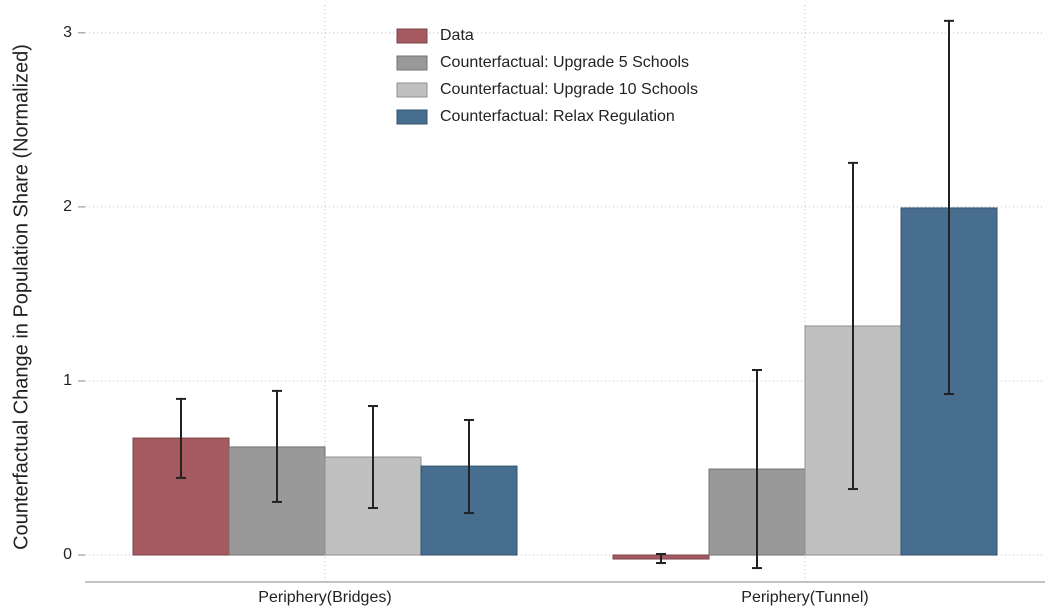  Describe the element at coordinates (569, 89) in the screenshot. I see `legend-label: Counterfactual: Upgrade 10 Schools` at that location.